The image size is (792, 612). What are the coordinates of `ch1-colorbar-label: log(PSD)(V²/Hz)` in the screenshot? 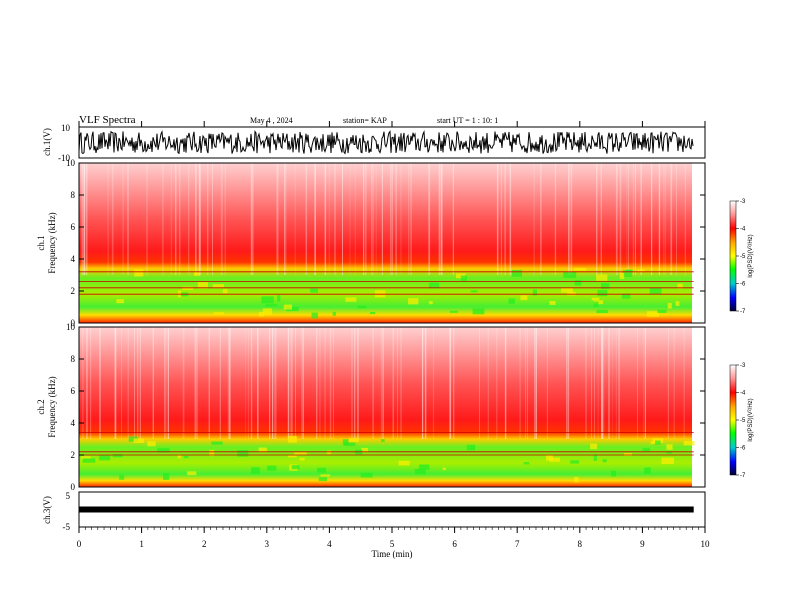 It's located at (751, 255).